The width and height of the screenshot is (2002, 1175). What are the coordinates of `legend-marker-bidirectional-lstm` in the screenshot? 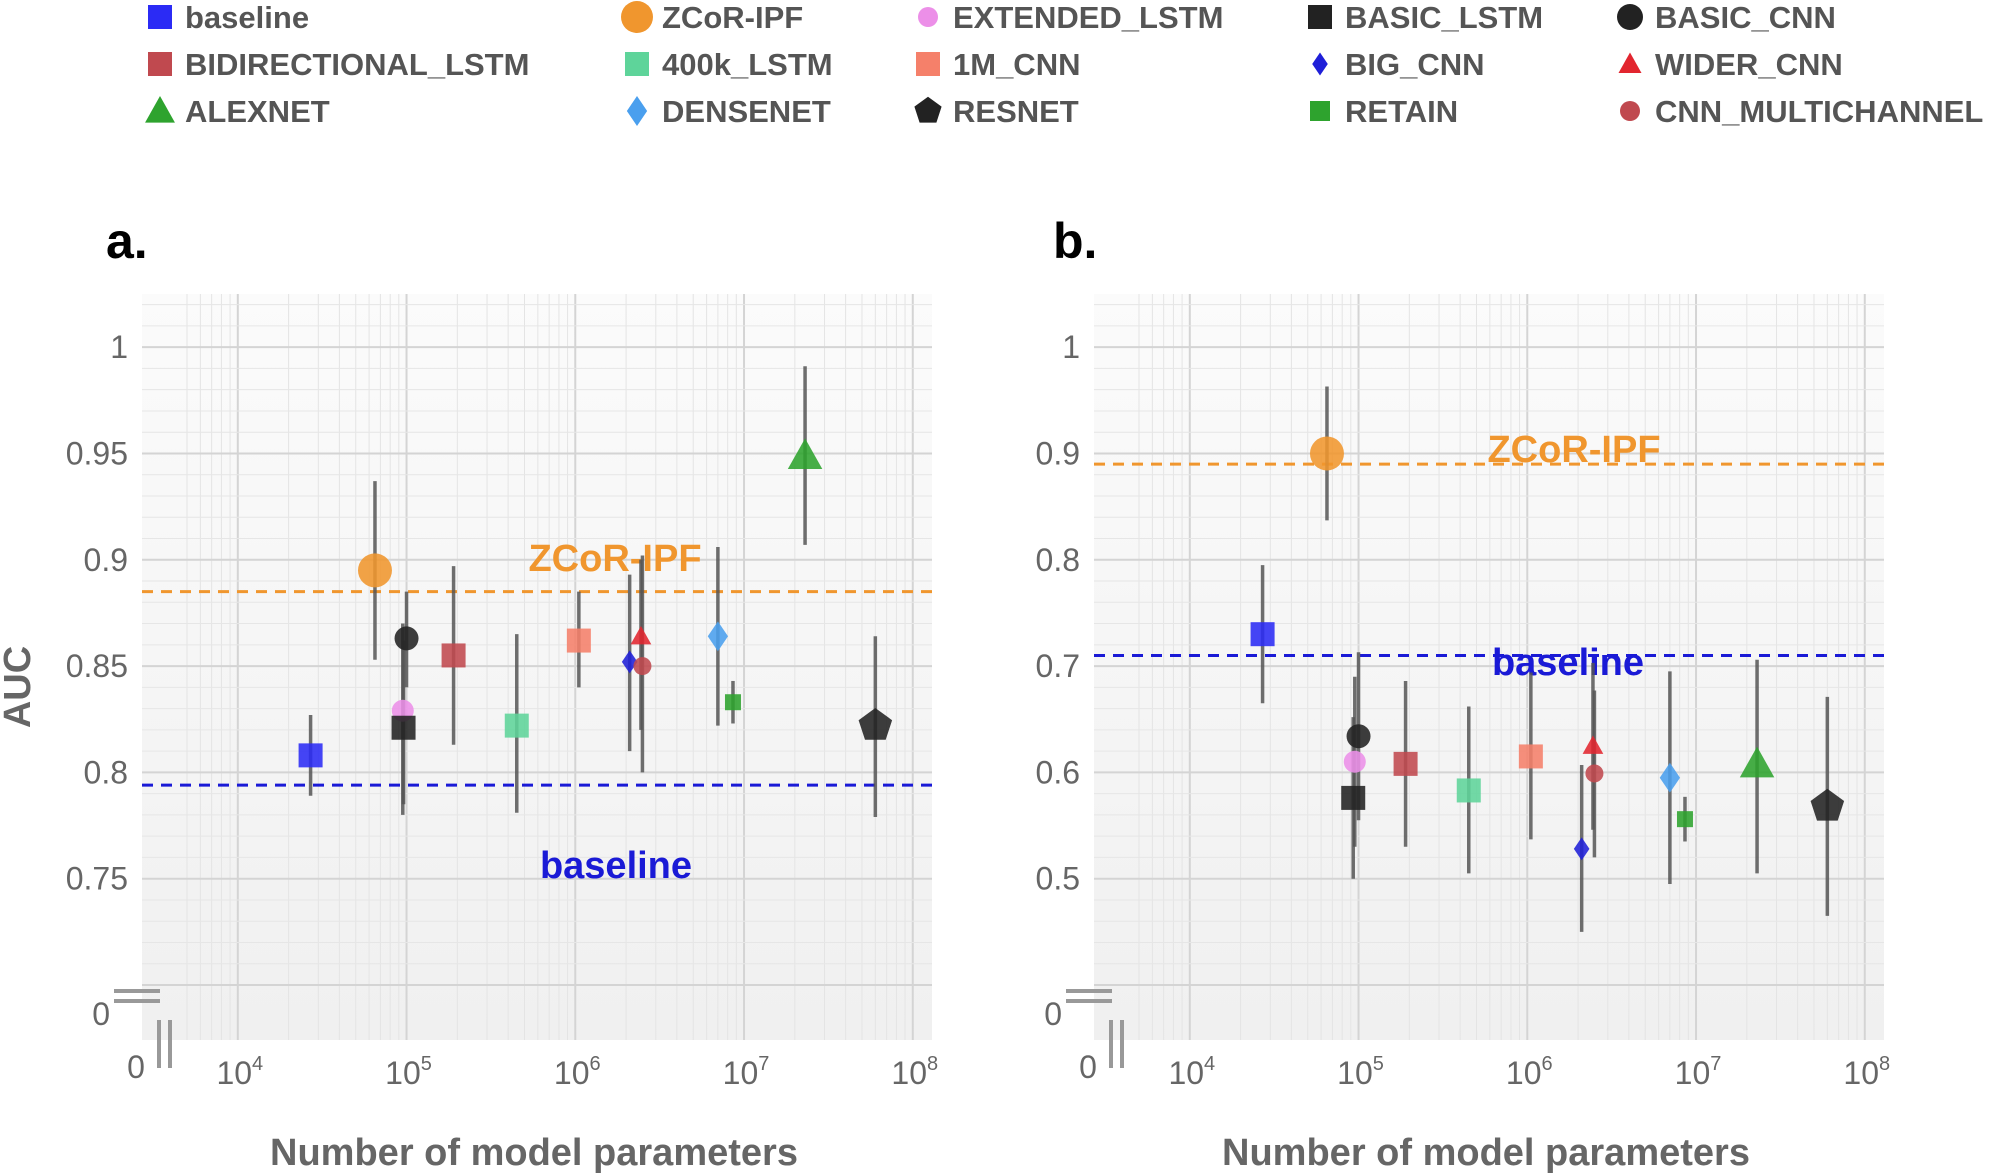 It's located at (160, 64).